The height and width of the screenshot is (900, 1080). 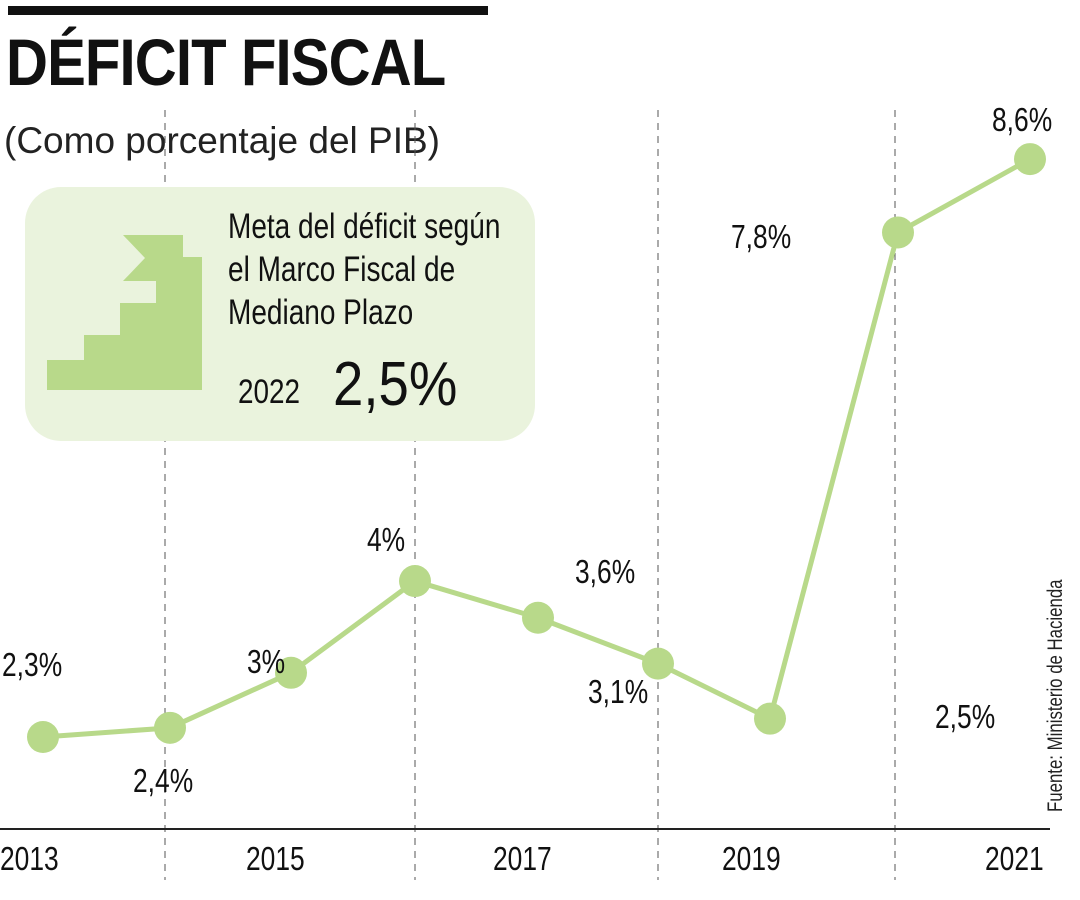 What do you see at coordinates (321, 312) in the screenshot?
I see `goal-line: Mediano Plazo` at bounding box center [321, 312].